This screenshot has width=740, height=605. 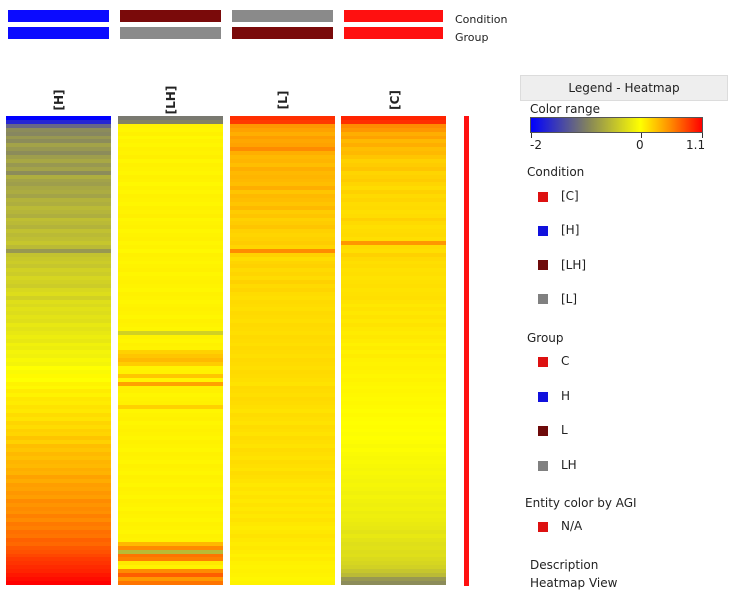 I want to click on tick-label-mid: 0, so click(x=640, y=145).